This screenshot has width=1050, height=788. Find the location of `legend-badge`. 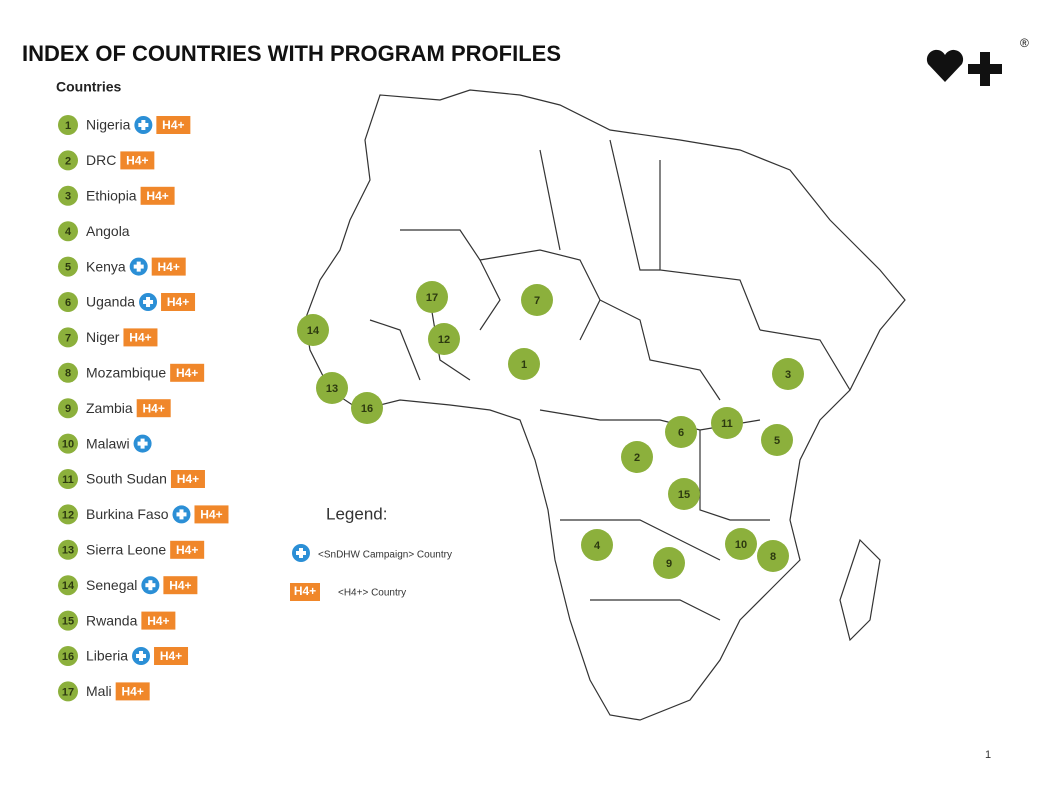

legend-badge is located at coordinates (305, 592).